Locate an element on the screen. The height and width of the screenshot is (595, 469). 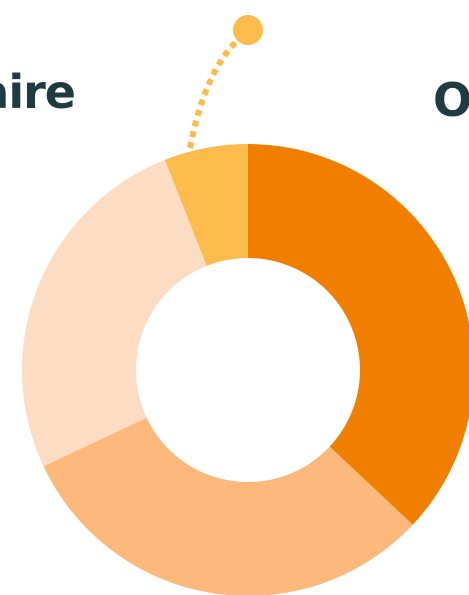
donut-slice is located at coordinates (206, 205).